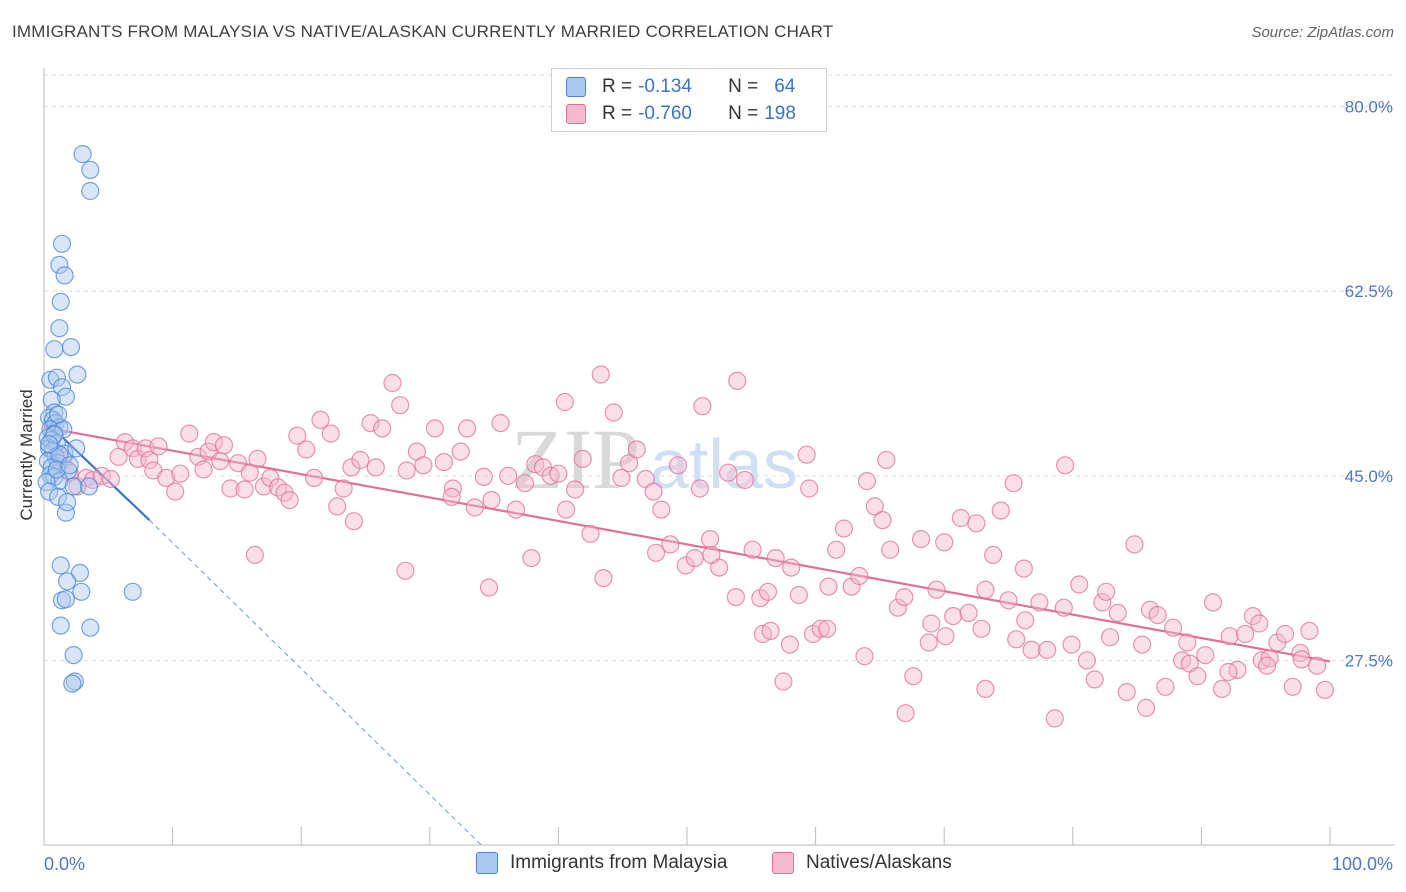 The height and width of the screenshot is (892, 1406). Describe the element at coordinates (862, 863) in the screenshot. I see `bottom-legend-natives: Natives/Alaskans` at that location.